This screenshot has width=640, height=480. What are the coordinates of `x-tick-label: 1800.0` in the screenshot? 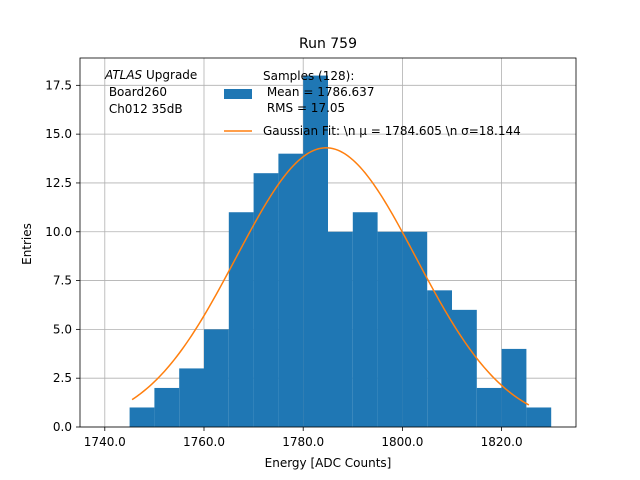 It's located at (402, 442).